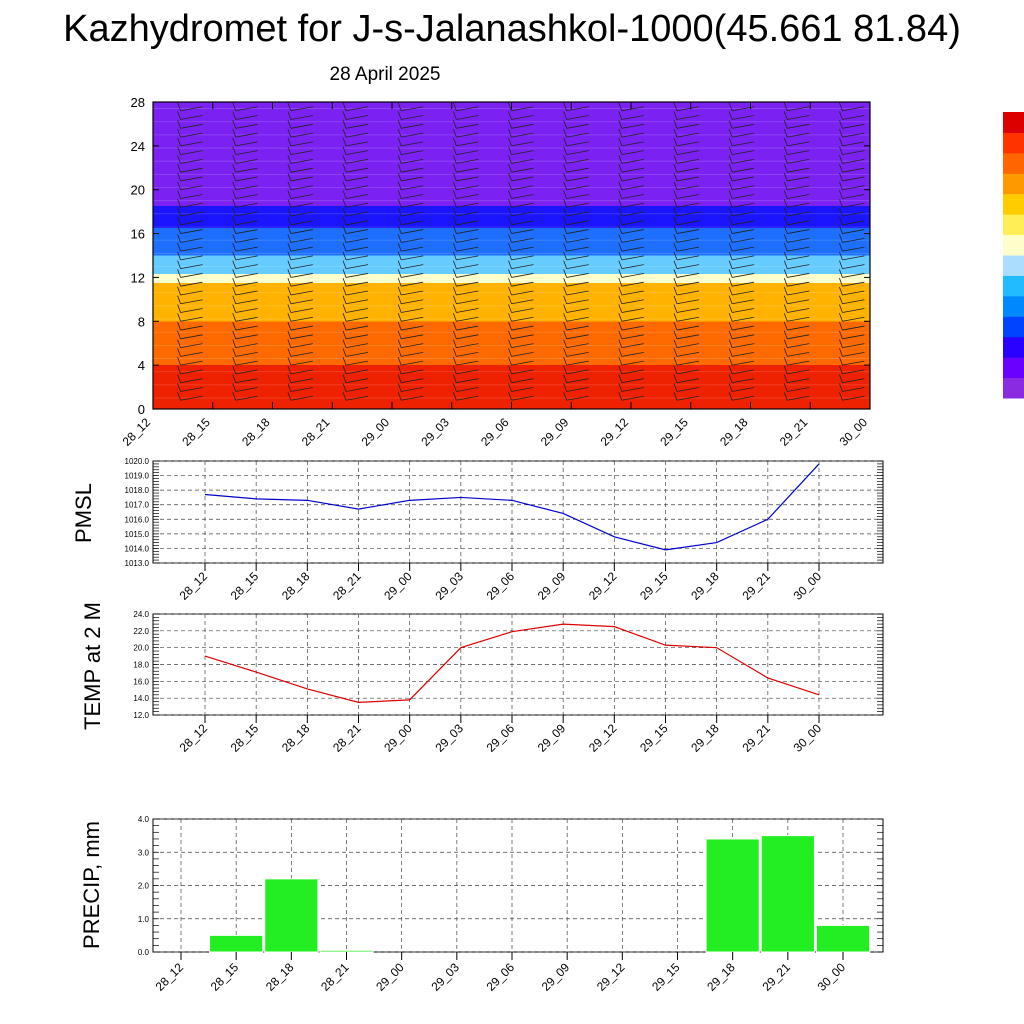  I want to click on ytick-label: 1016.0, so click(137, 519).